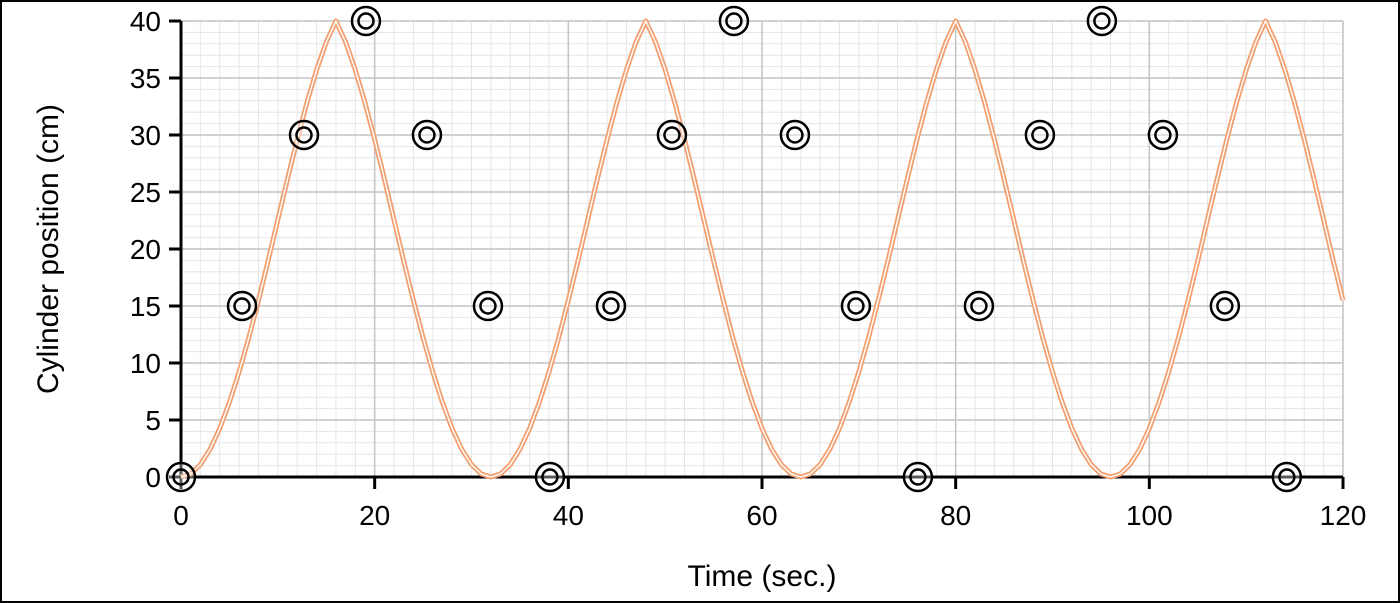  What do you see at coordinates (374, 515) in the screenshot?
I see `x-tick-label: 20` at bounding box center [374, 515].